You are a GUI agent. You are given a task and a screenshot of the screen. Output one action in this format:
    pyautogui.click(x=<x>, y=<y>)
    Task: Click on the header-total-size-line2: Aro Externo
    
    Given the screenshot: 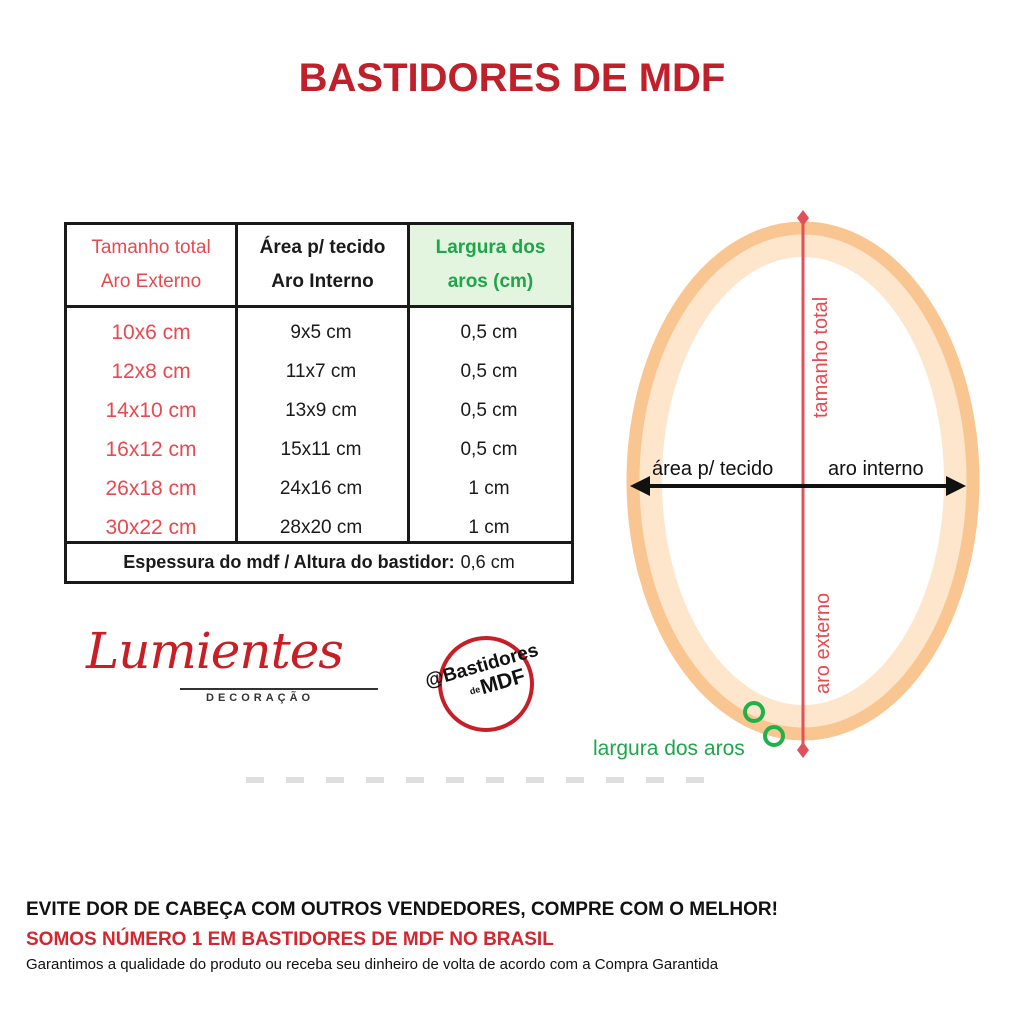 What is the action you would take?
    pyautogui.click(x=151, y=281)
    